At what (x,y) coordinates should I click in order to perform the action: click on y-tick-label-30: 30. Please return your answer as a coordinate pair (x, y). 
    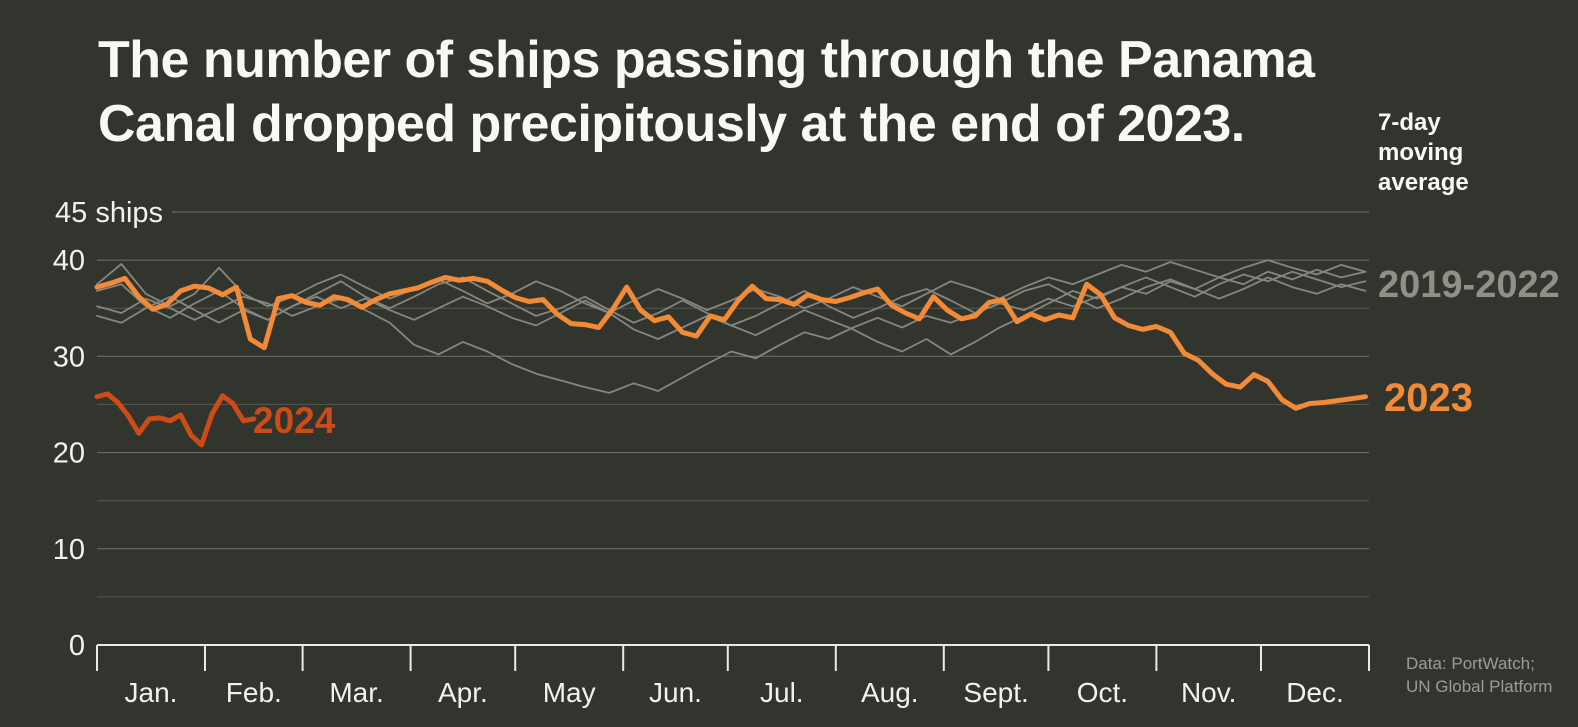
    Looking at the image, I should click on (69, 357).